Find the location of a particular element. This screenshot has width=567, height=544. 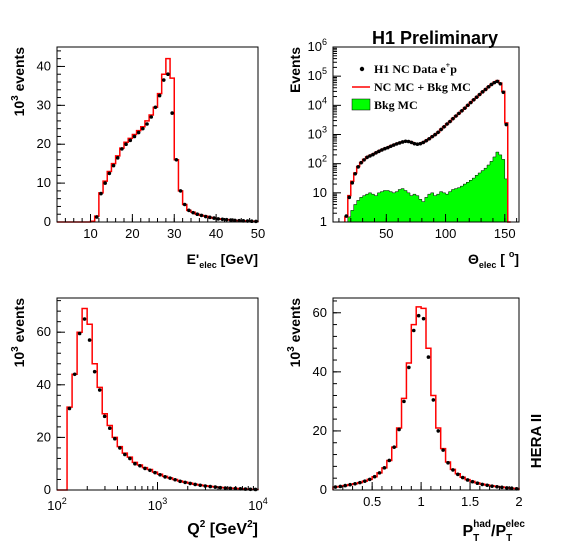

y-tick-label: 10⁶ is located at coordinates (317, 45).